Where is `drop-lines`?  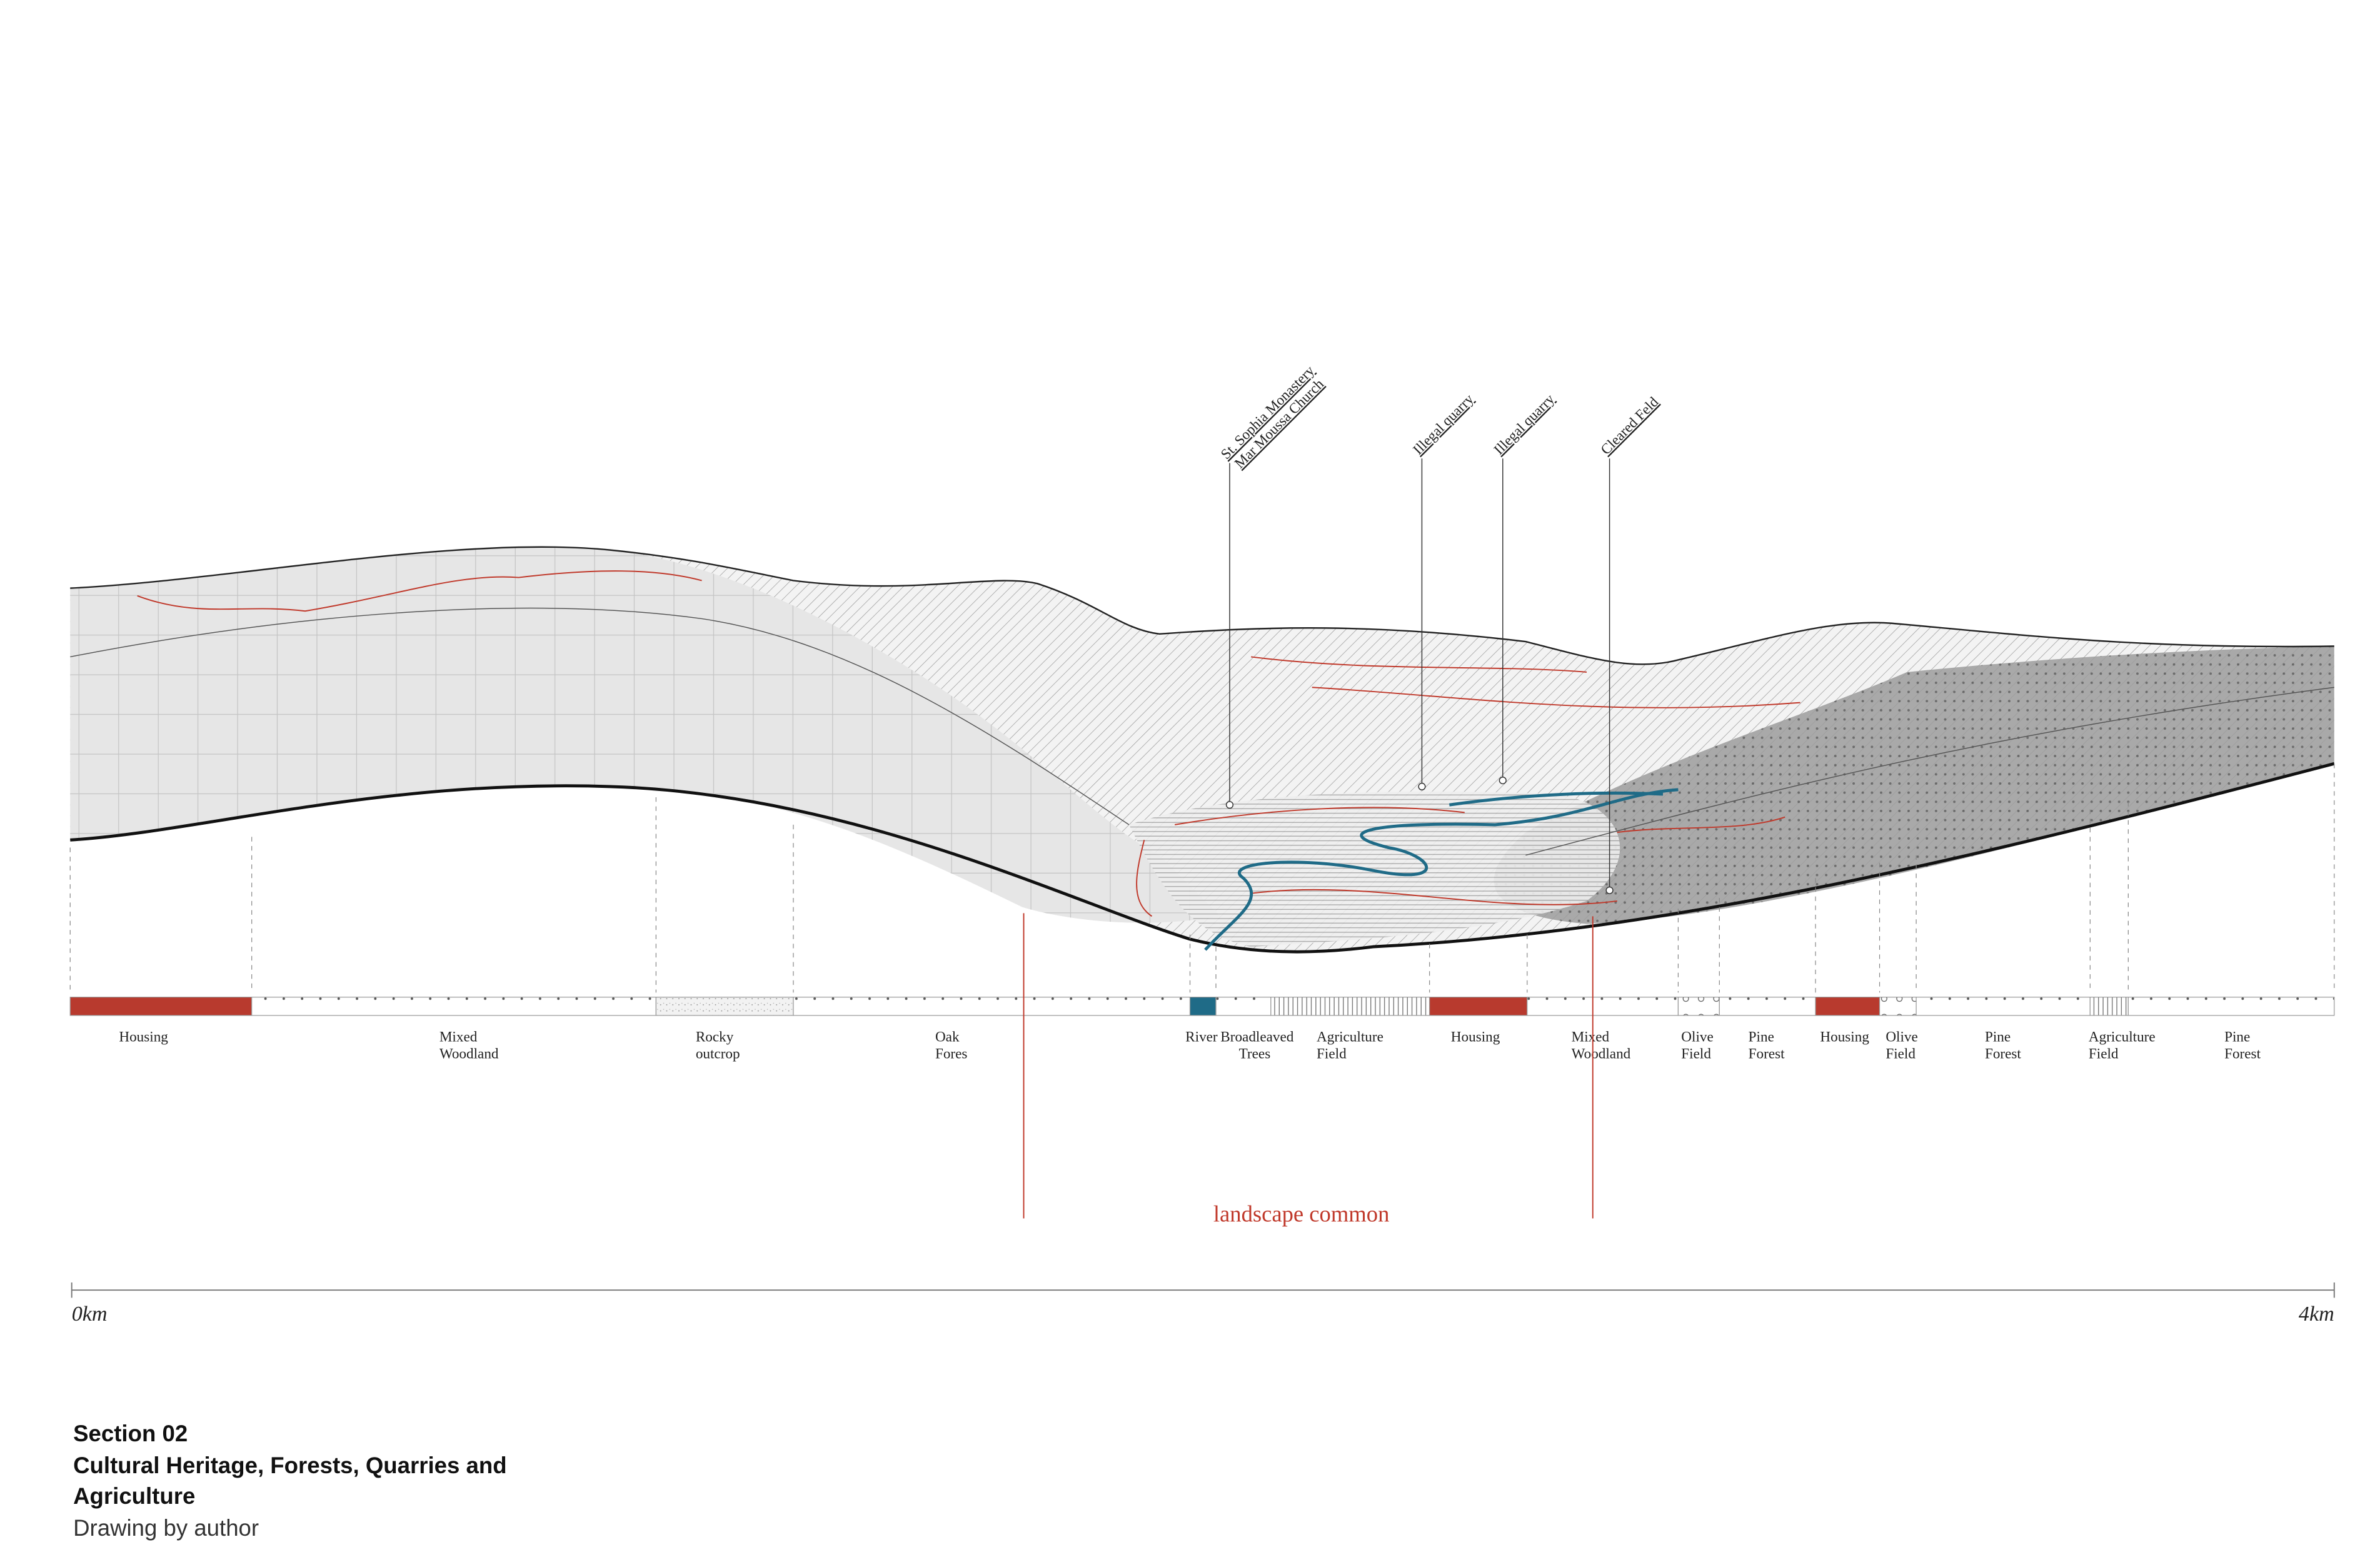
drop-lines is located at coordinates (1202, 878).